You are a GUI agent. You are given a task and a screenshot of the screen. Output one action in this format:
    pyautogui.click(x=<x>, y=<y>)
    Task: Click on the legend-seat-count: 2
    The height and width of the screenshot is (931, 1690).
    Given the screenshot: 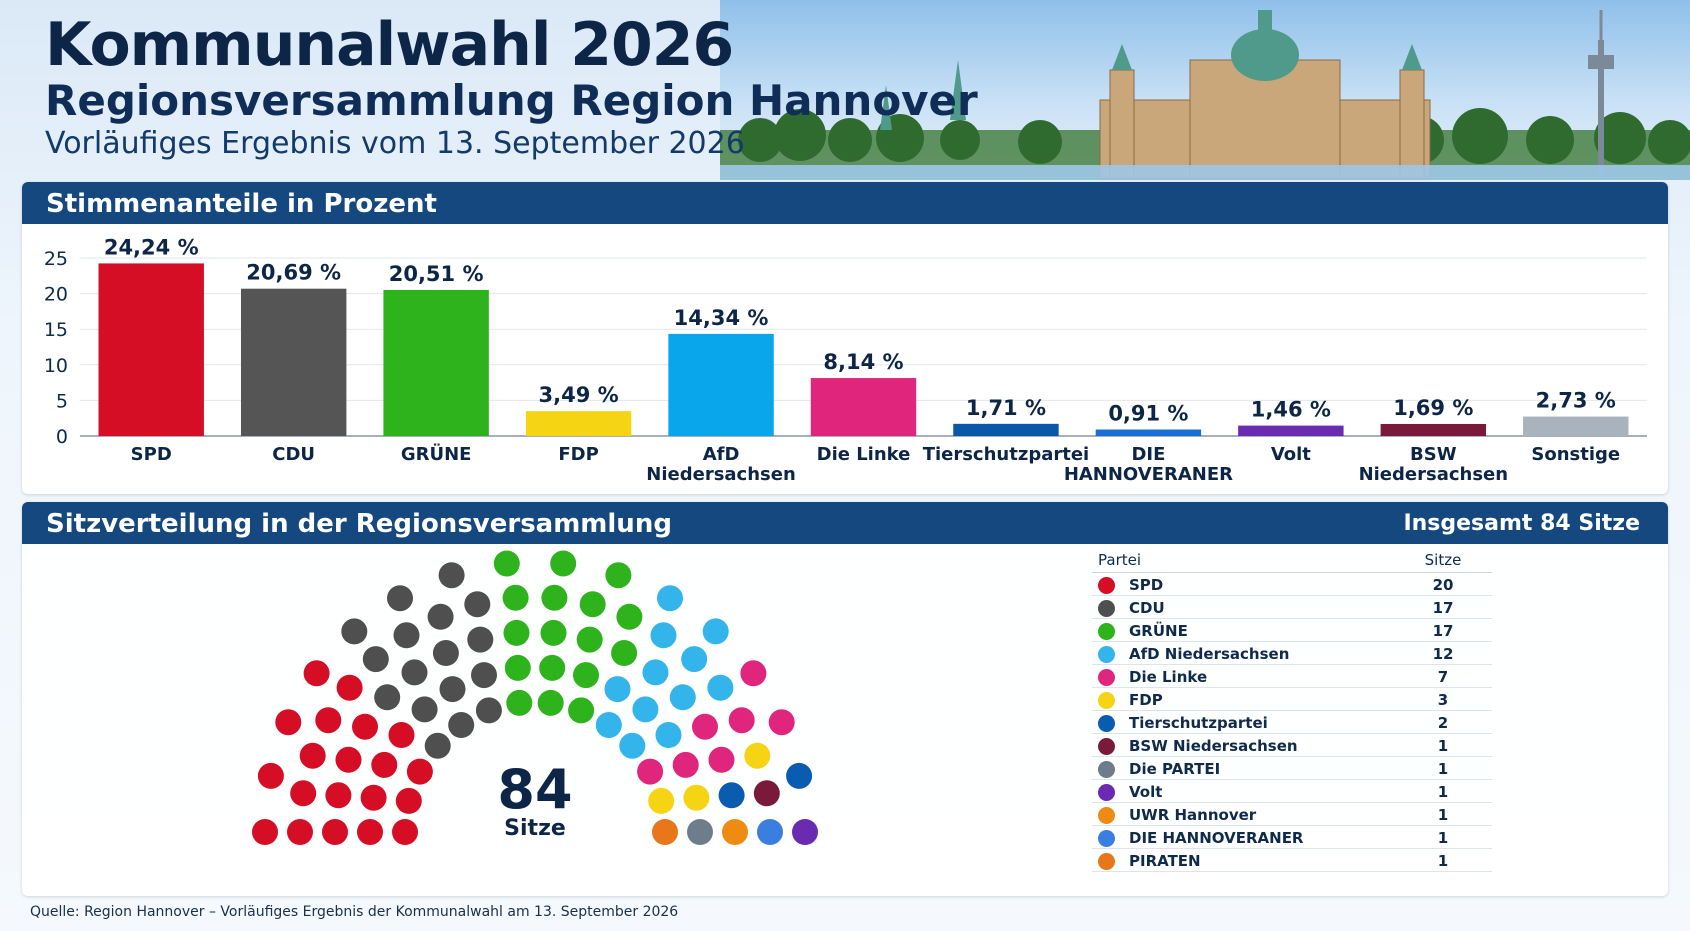 What is the action you would take?
    pyautogui.click(x=1442, y=722)
    